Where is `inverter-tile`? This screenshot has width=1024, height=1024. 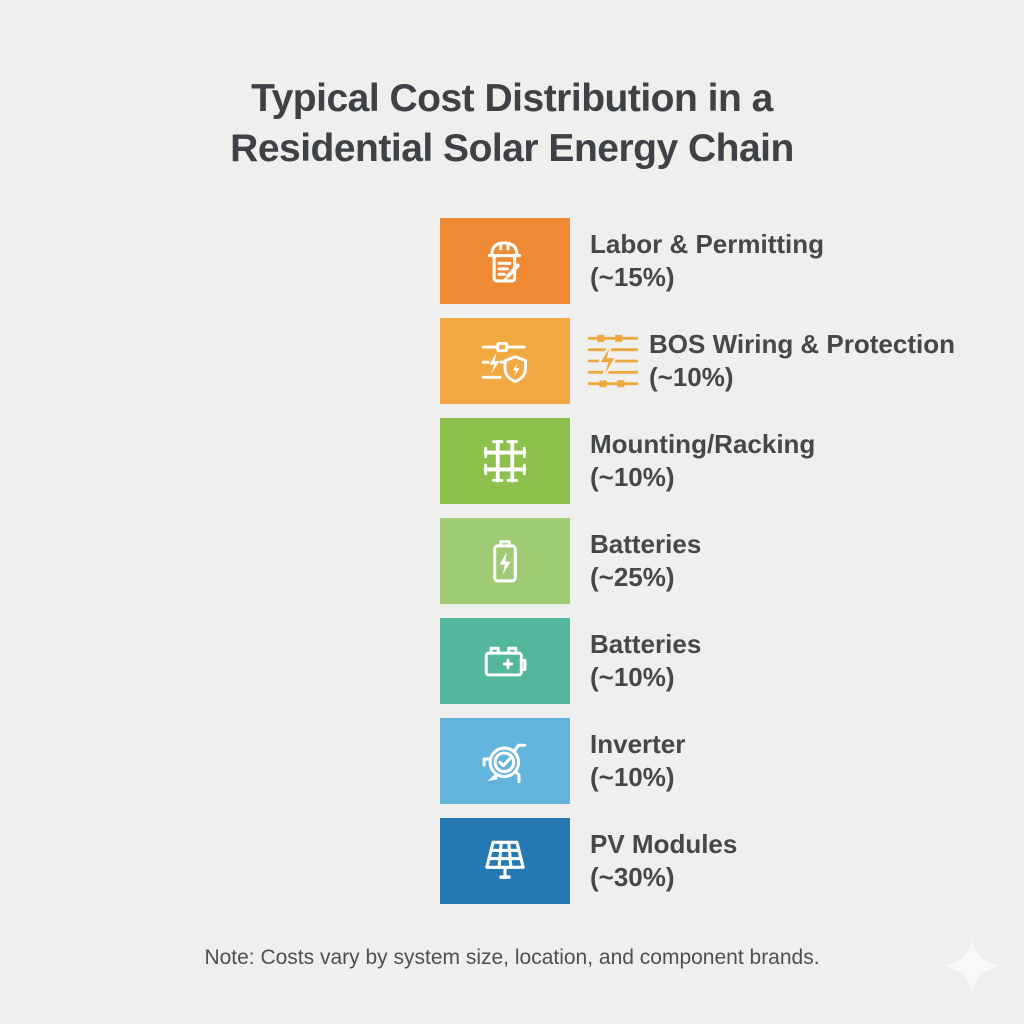
inverter-tile is located at coordinates (505, 761).